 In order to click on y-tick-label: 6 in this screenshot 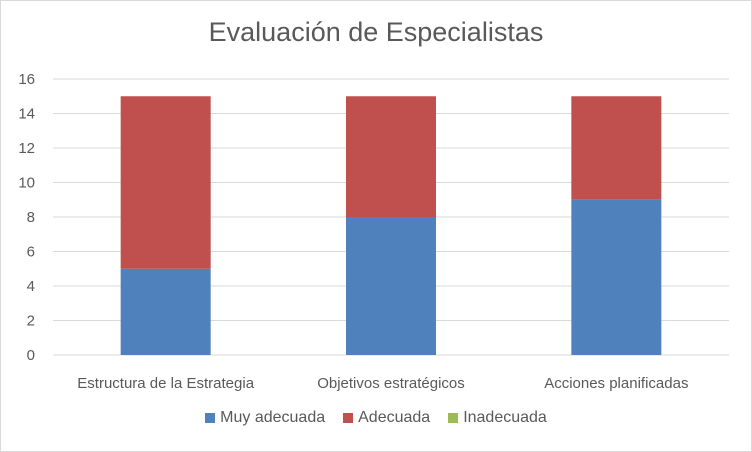, I will do `click(31, 252)`.